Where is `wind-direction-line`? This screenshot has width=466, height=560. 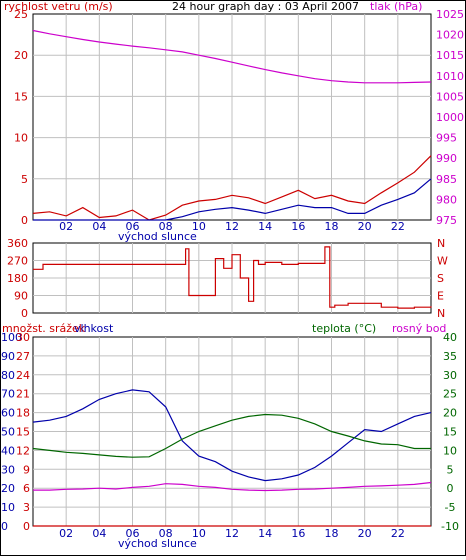 wind-direction-line is located at coordinates (232, 277).